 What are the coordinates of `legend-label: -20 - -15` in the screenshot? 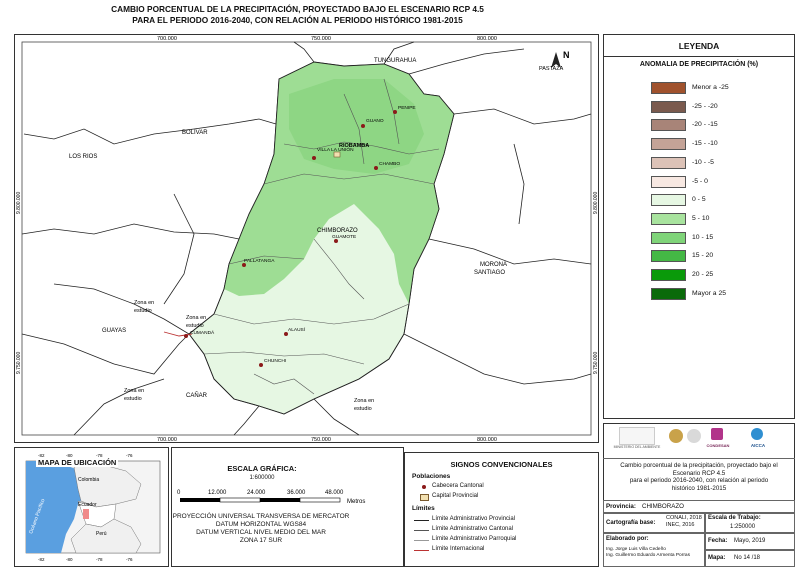 It's located at (705, 125).